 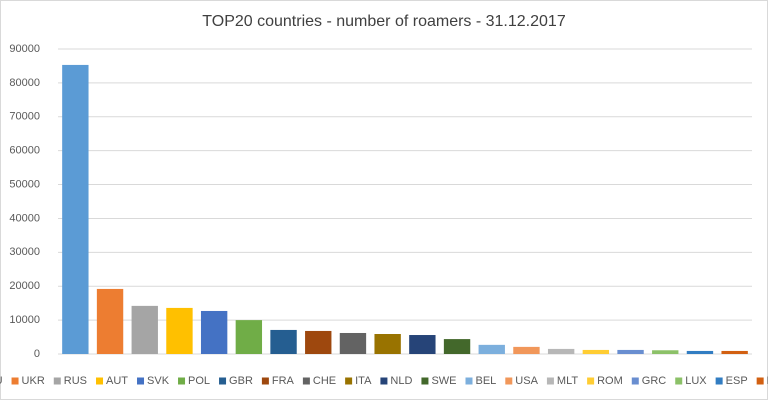 I want to click on legend-label: UKR, so click(x=33, y=381).